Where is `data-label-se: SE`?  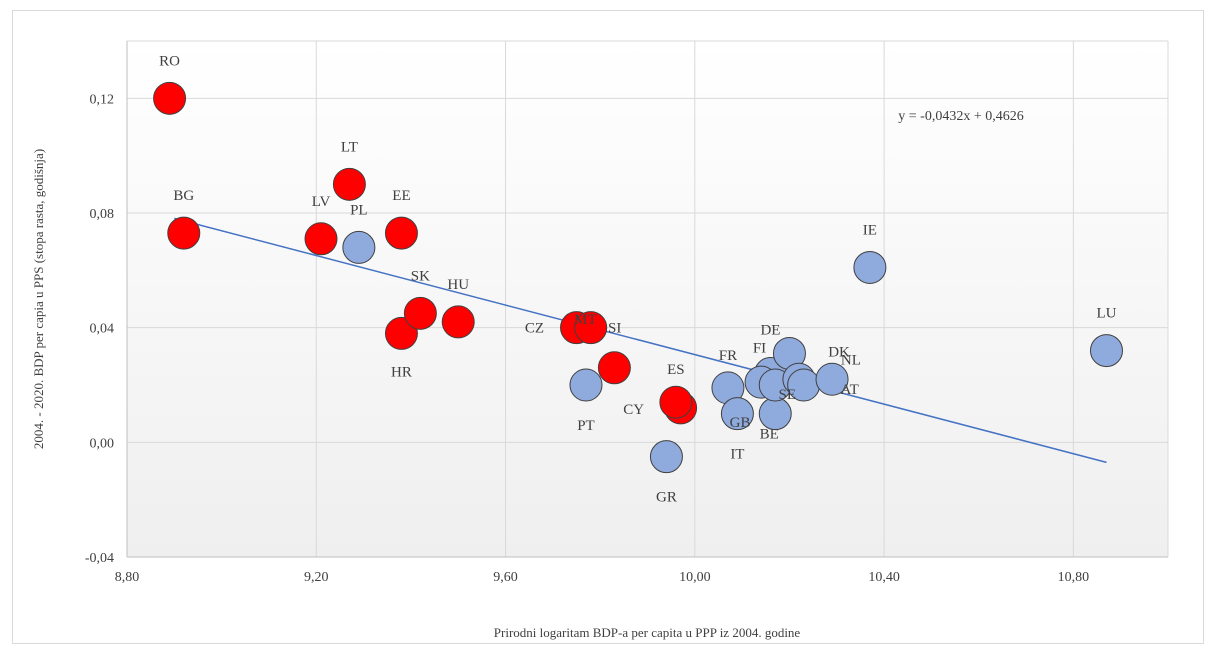 data-label-se: SE is located at coordinates (788, 395).